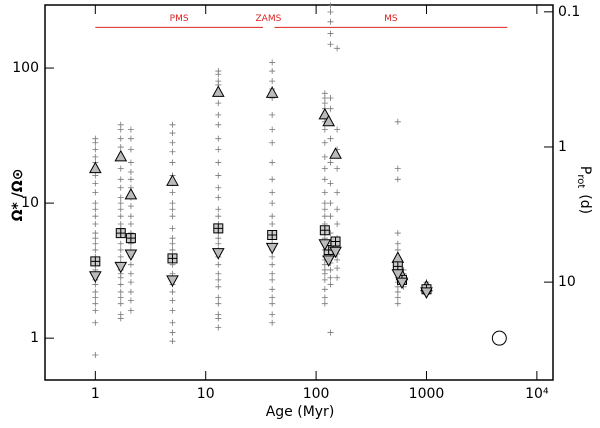  What do you see at coordinates (391, 19) in the screenshot?
I see `annotation-text: MS` at bounding box center [391, 19].